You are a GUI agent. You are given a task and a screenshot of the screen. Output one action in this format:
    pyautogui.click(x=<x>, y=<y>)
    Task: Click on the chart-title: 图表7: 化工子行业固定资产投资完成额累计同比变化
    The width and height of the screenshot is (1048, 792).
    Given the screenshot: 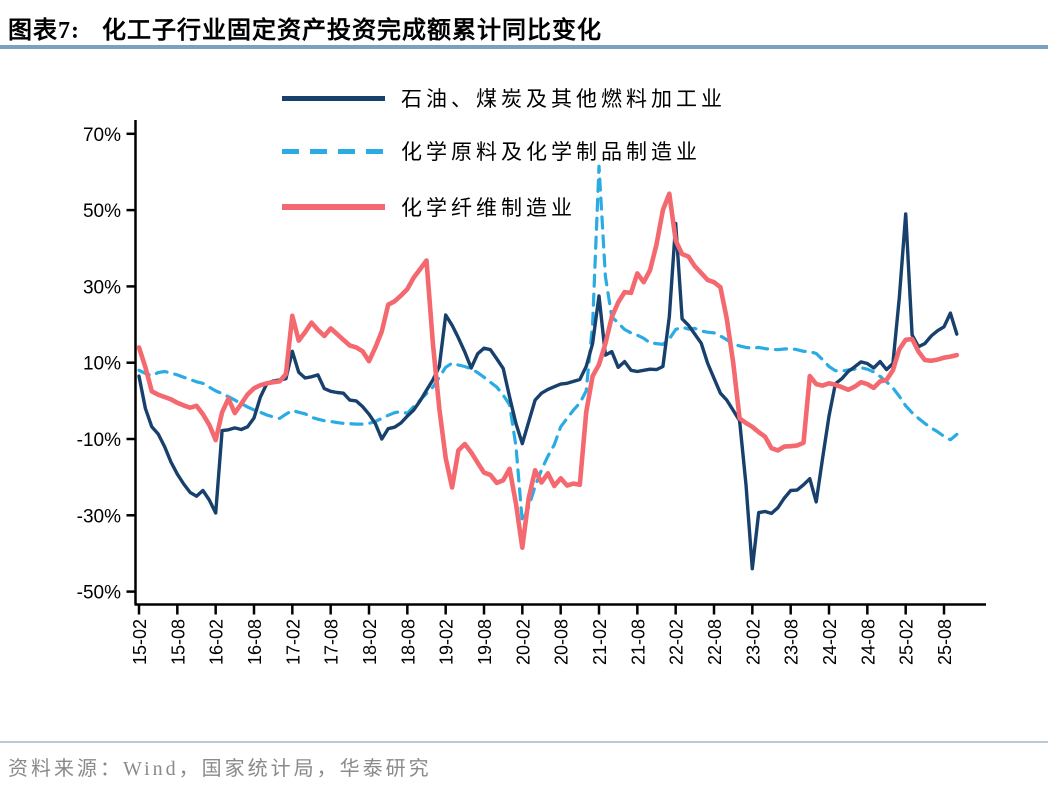 What is the action you would take?
    pyautogui.click(x=305, y=27)
    